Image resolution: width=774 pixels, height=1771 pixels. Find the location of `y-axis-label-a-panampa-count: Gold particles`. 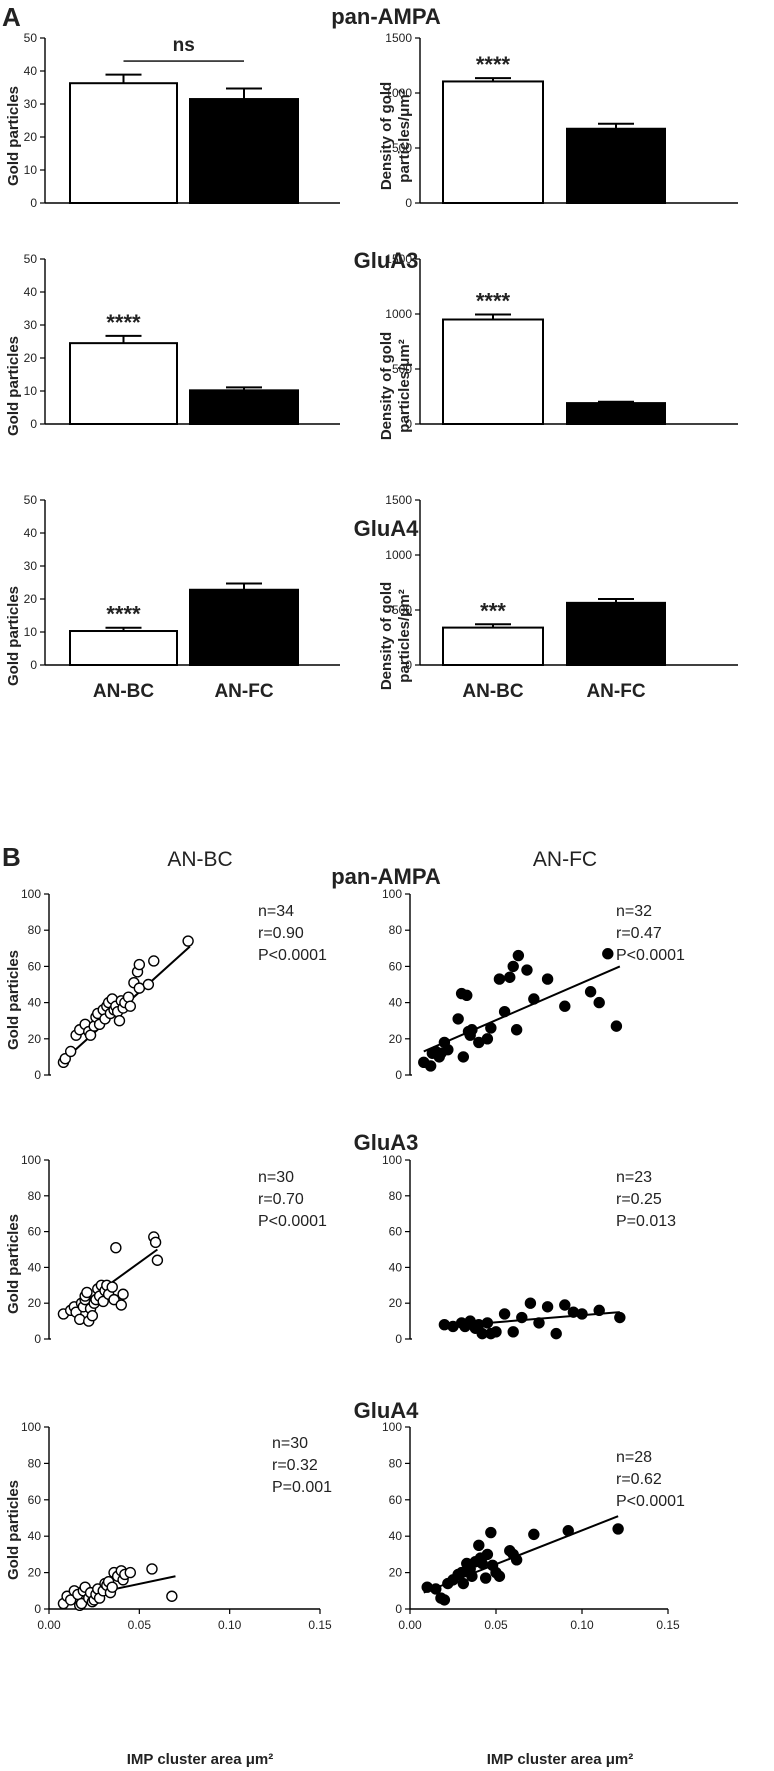

y-axis-label-a-panampa-count: Gold particles is located at coordinates (13, 136).